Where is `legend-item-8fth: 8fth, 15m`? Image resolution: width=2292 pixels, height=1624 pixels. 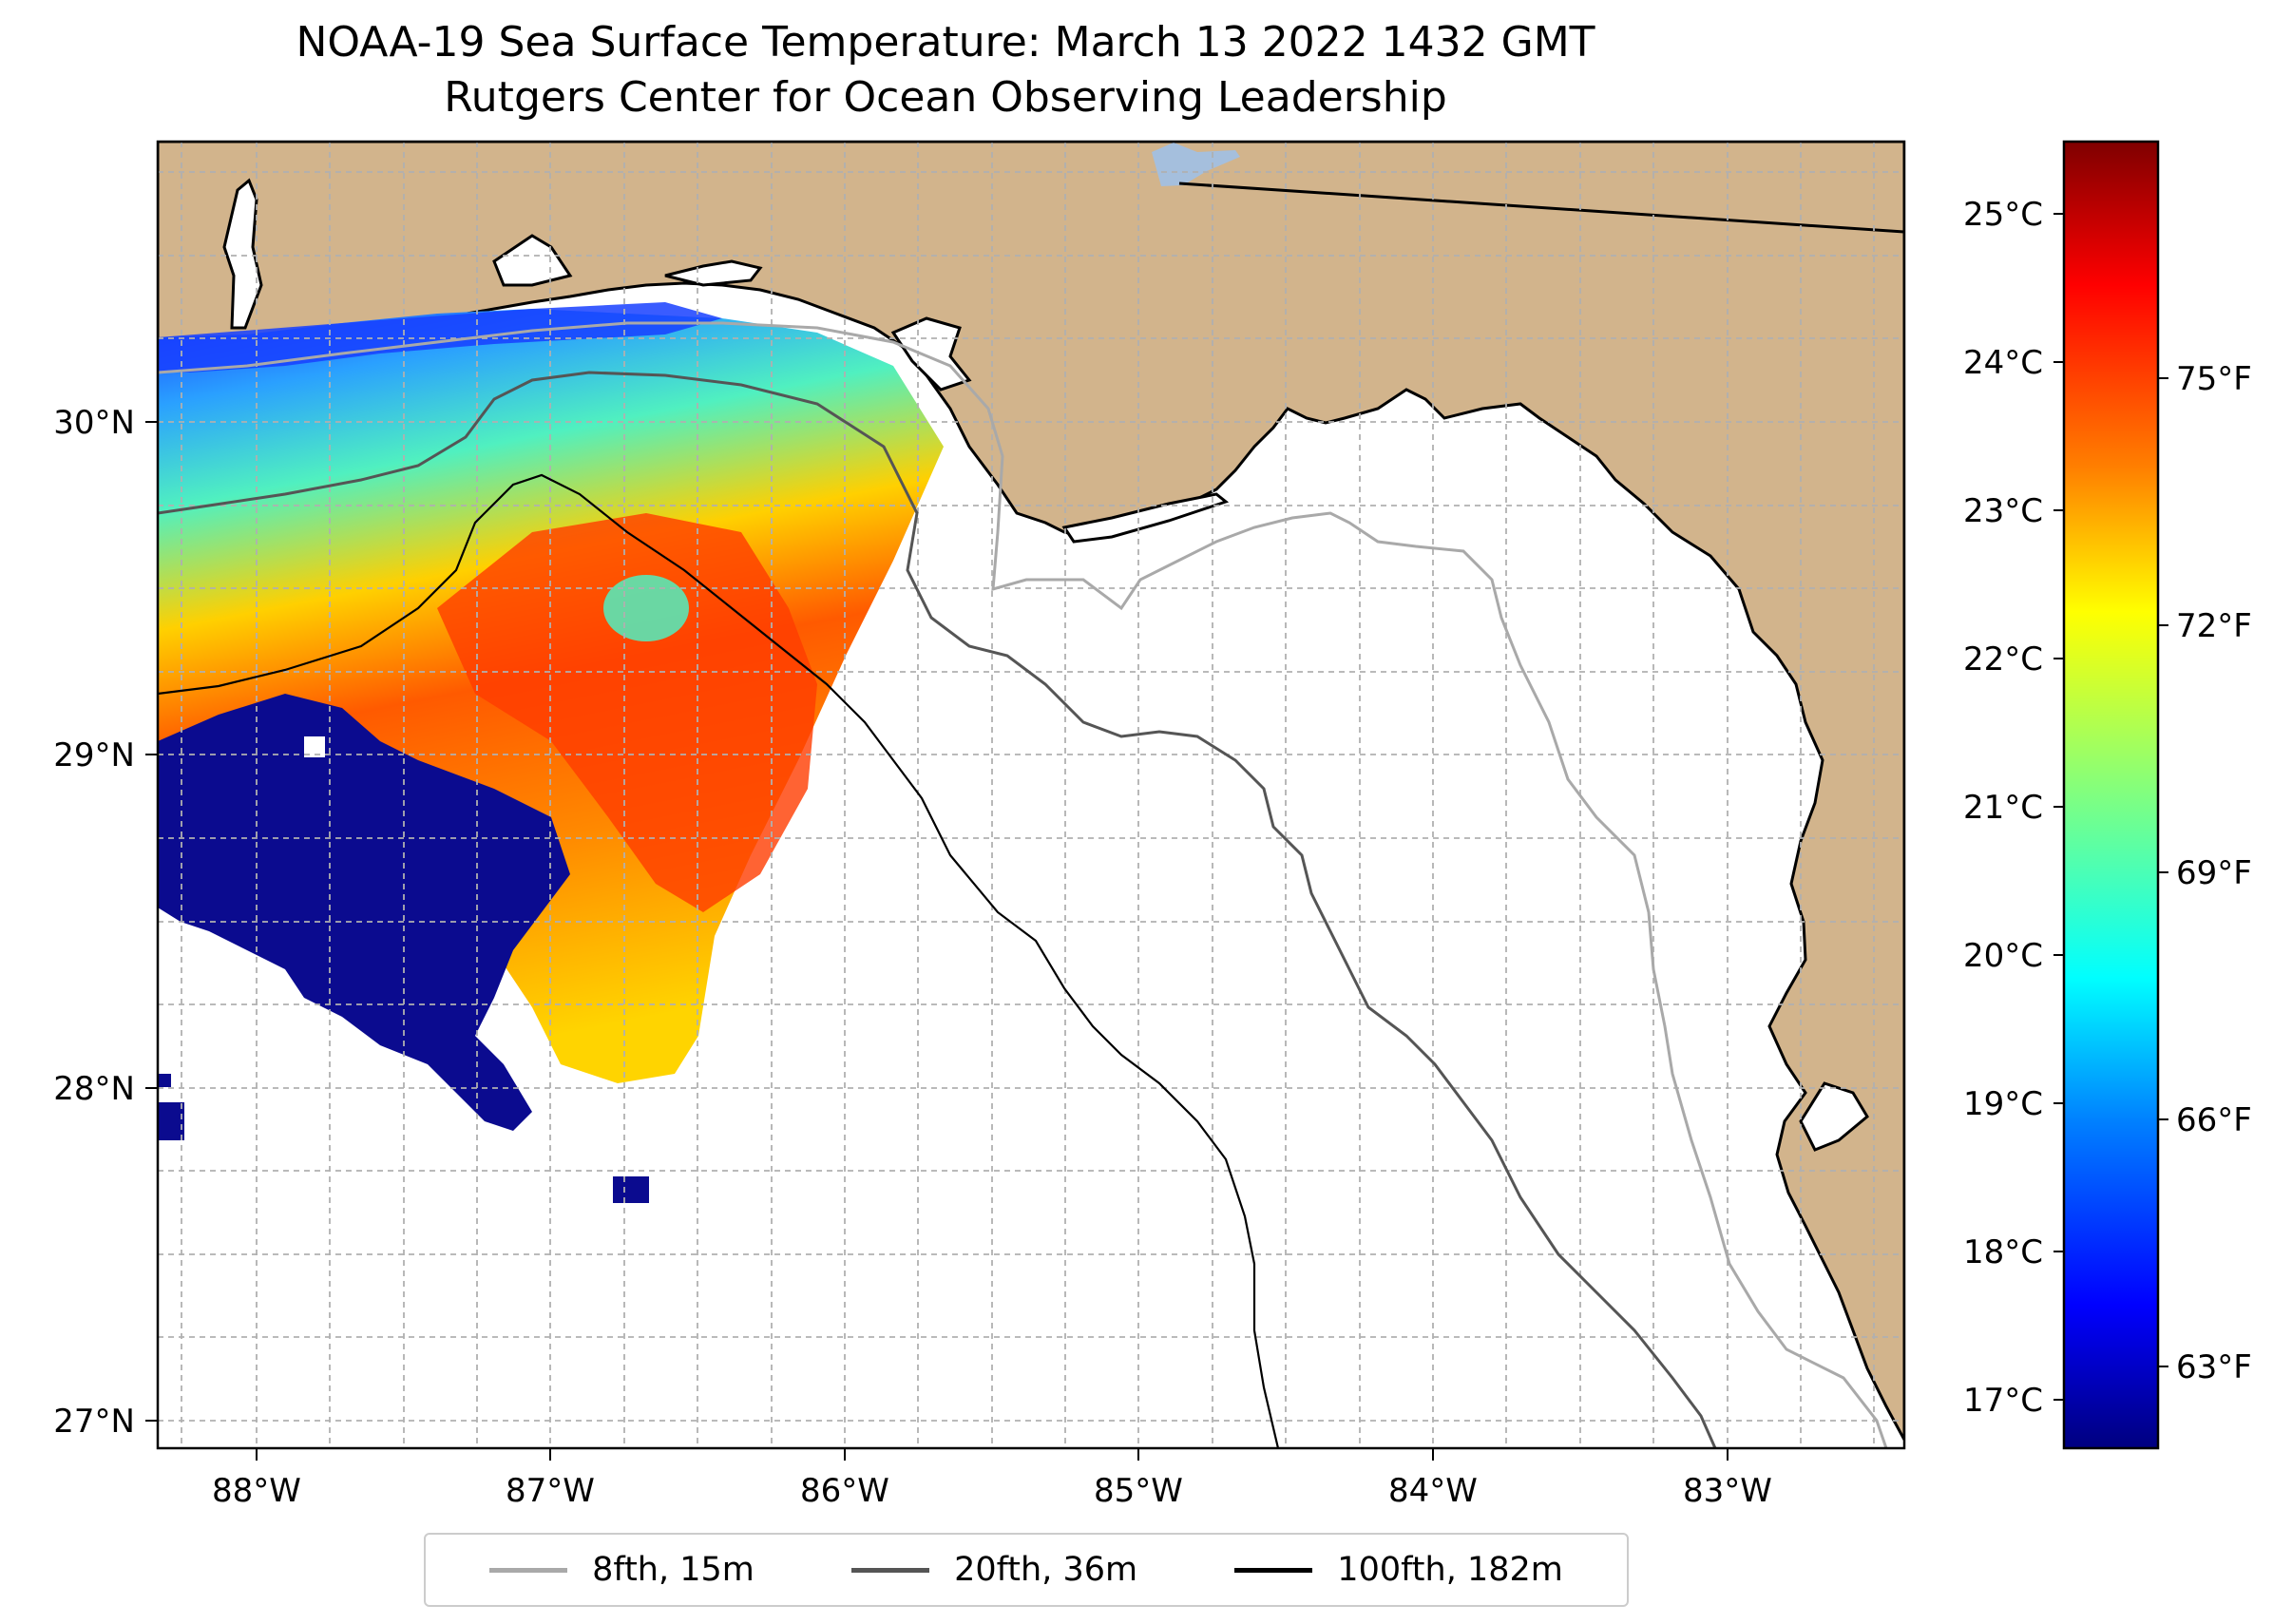
legend-item-8fth: 8fth, 15m is located at coordinates (621, 1570).